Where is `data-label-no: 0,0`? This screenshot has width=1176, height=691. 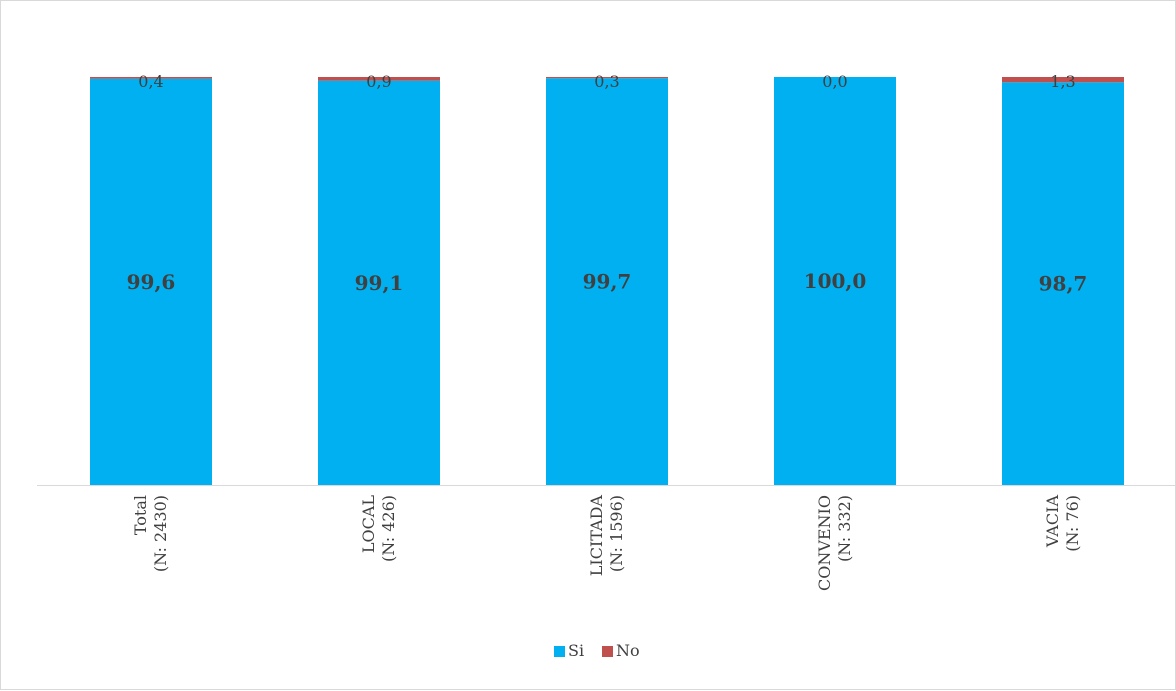 data-label-no: 0,0 is located at coordinates (834, 81).